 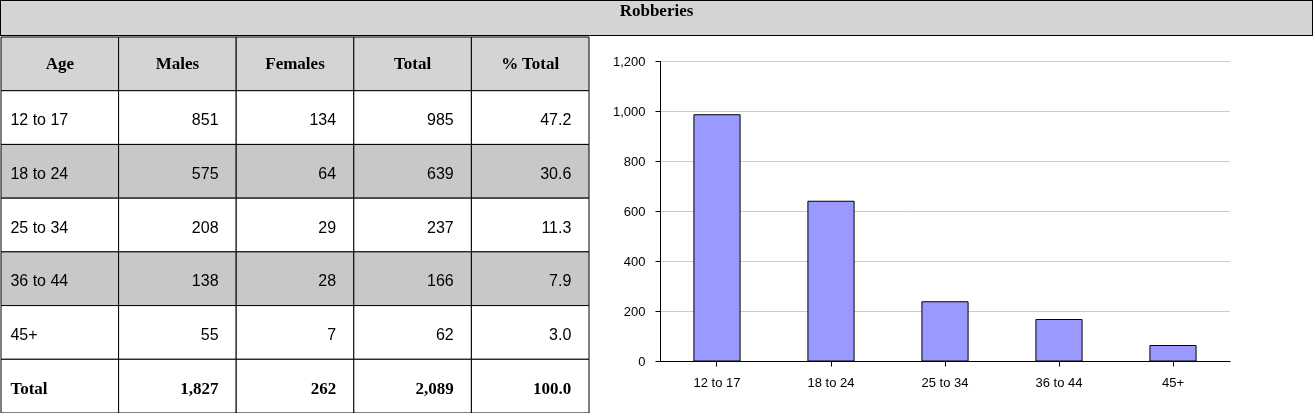 What do you see at coordinates (413, 63) in the screenshot?
I see `series-label: Total` at bounding box center [413, 63].